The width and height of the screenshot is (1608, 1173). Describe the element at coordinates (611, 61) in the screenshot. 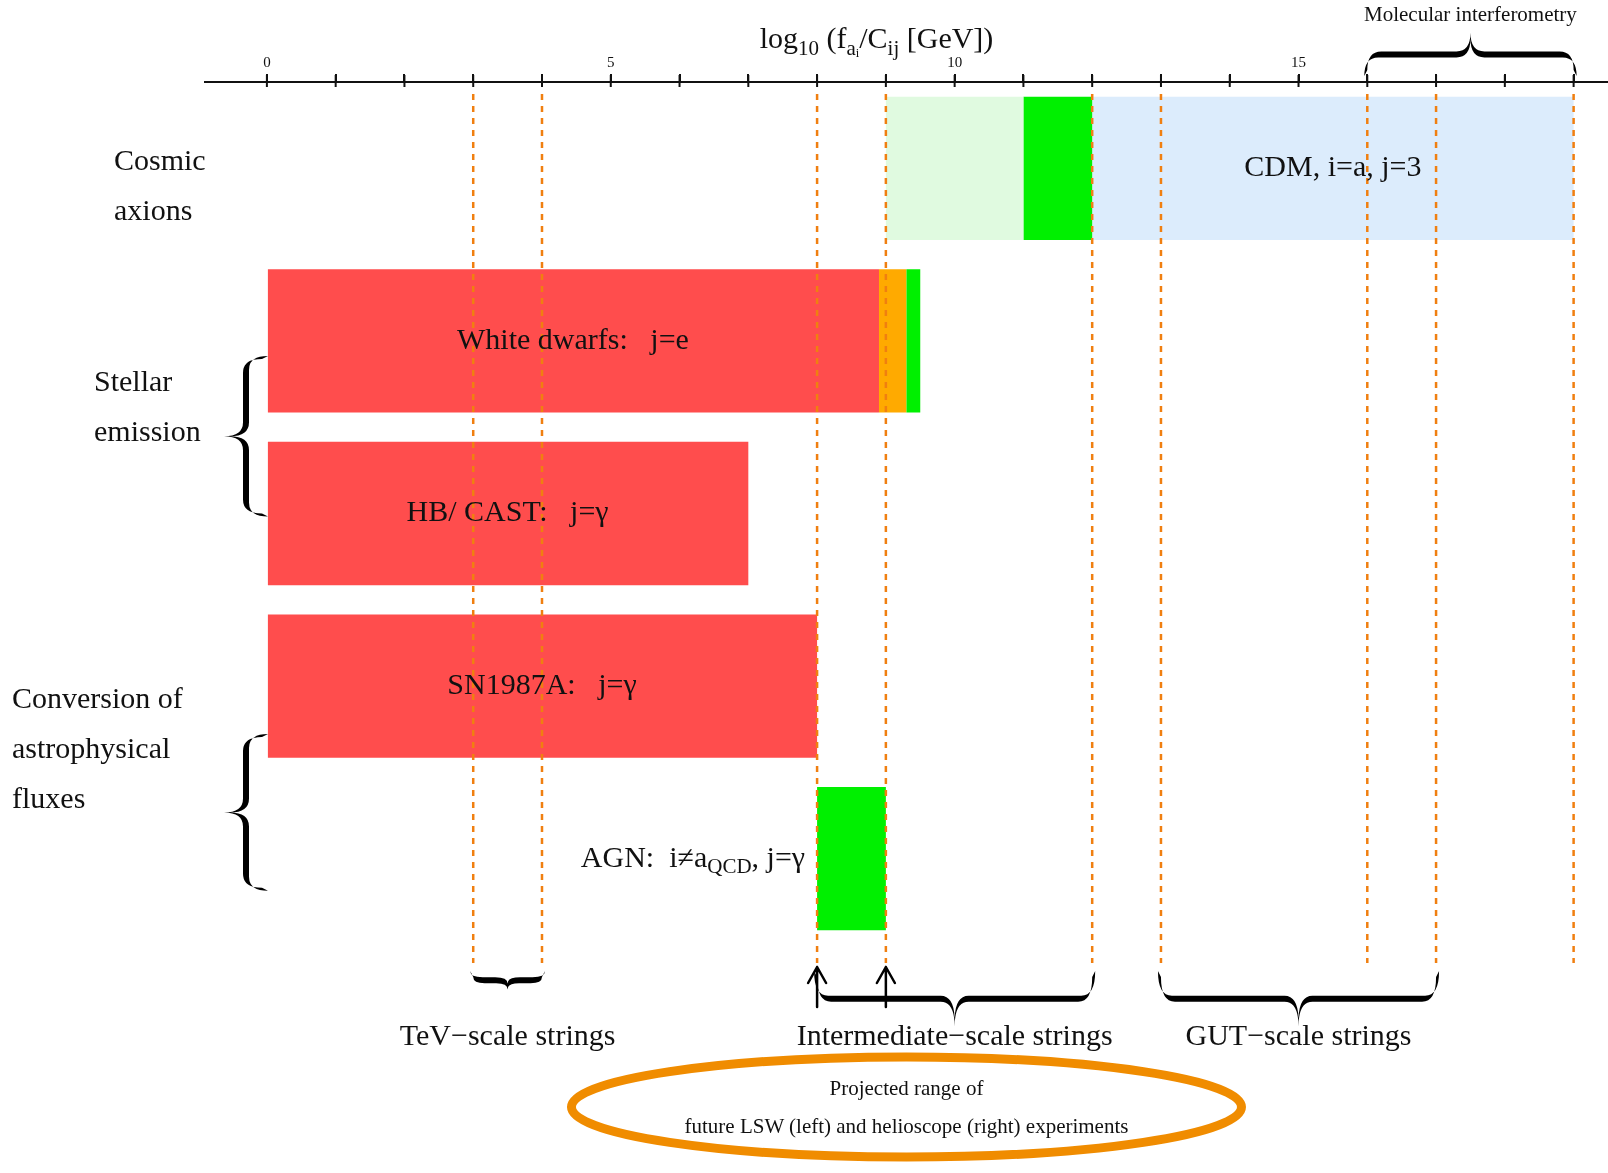

I see `x-tick-label: 5` at that location.